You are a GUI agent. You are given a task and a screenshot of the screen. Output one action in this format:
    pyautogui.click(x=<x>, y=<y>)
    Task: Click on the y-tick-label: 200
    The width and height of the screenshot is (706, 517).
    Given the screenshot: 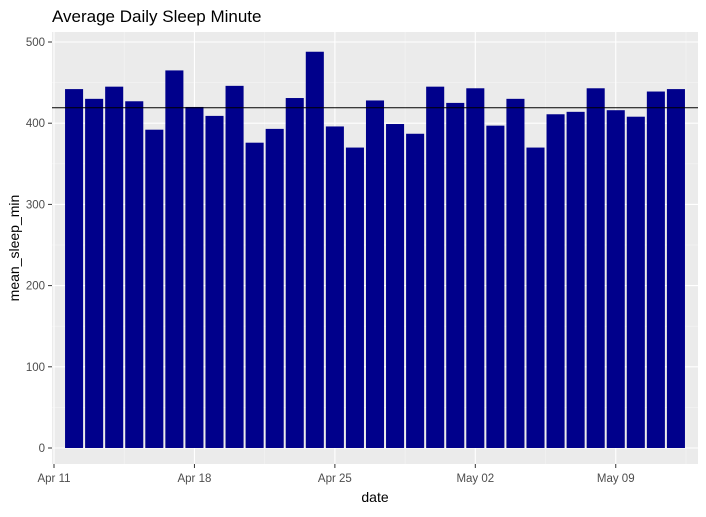 What is the action you would take?
    pyautogui.click(x=35, y=287)
    